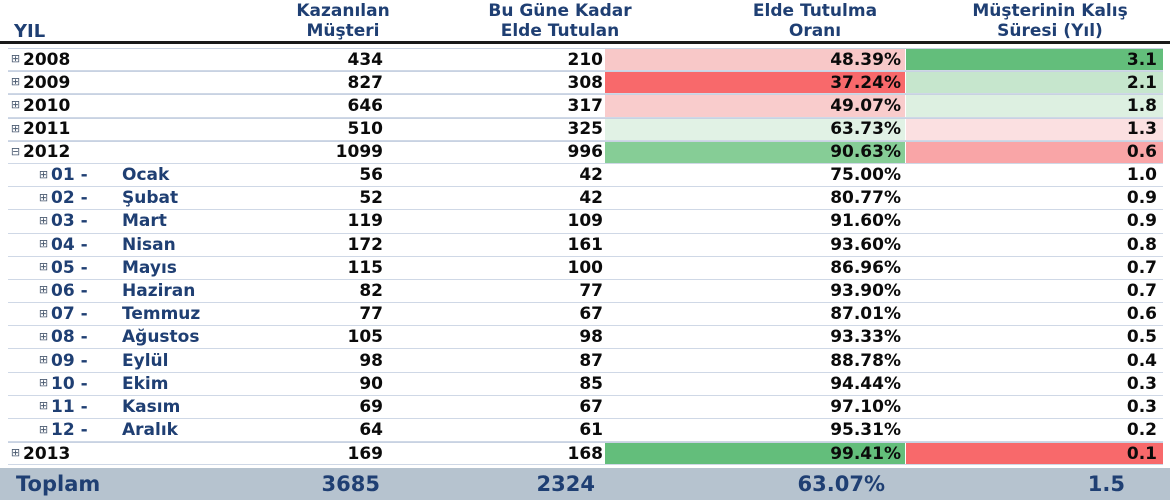 This screenshot has height=500, width=1170. Describe the element at coordinates (365, 105) in the screenshot. I see `acquired-cell: 646` at that location.